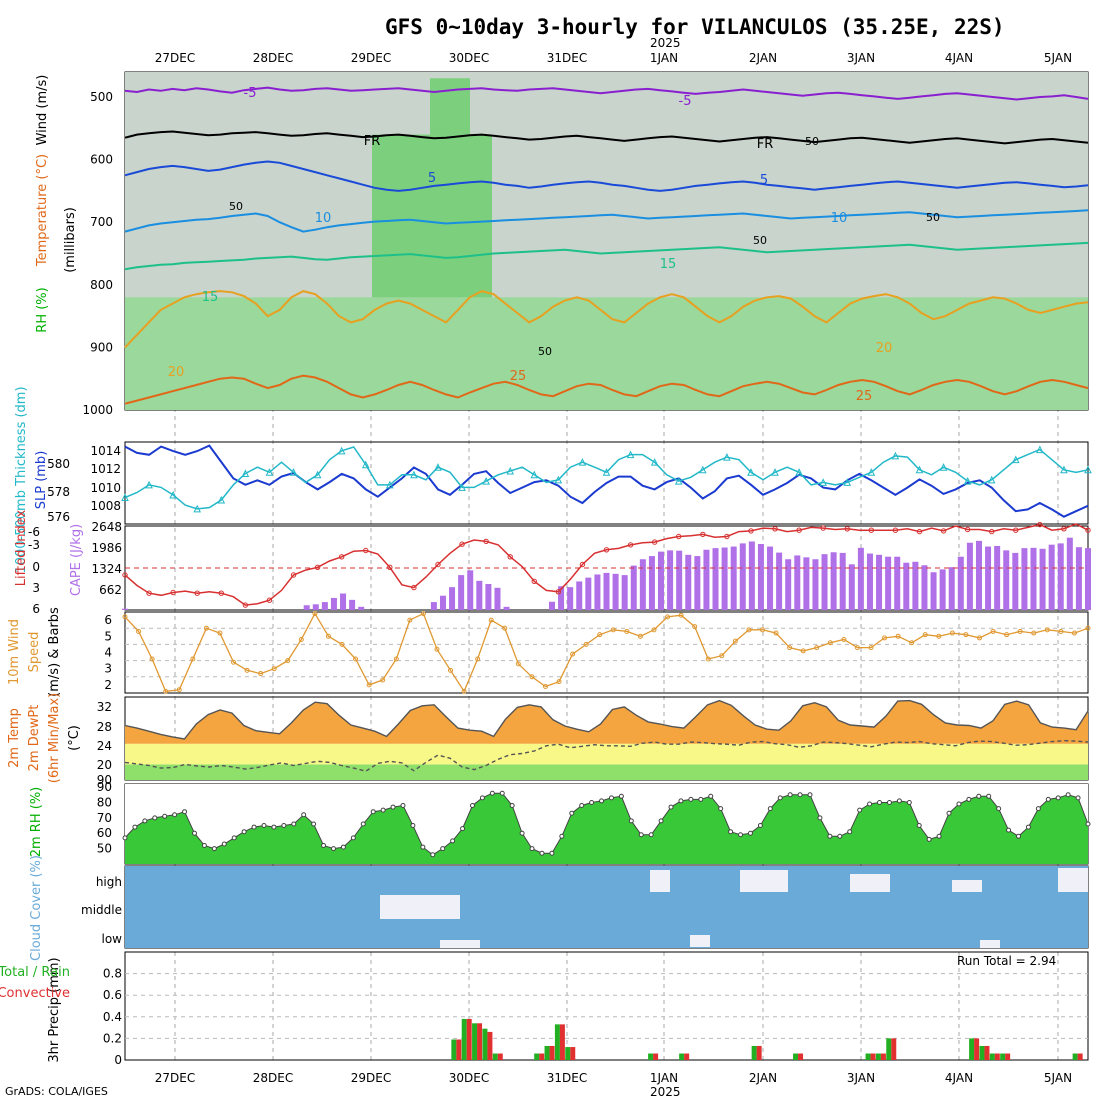  What do you see at coordinates (14, 652) in the screenshot?
I see `wind-ylabel: 10m Wind` at bounding box center [14, 652].